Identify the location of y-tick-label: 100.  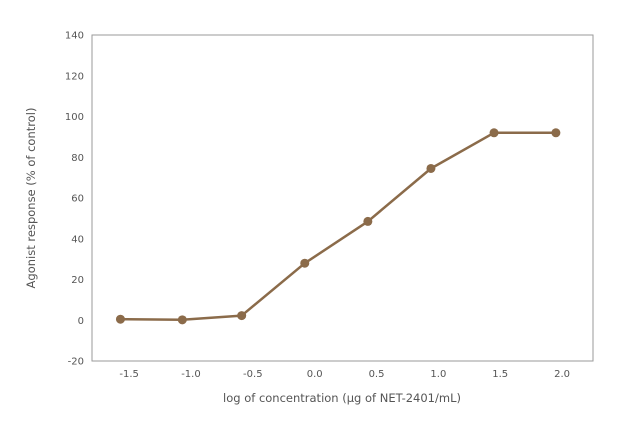
(74, 117).